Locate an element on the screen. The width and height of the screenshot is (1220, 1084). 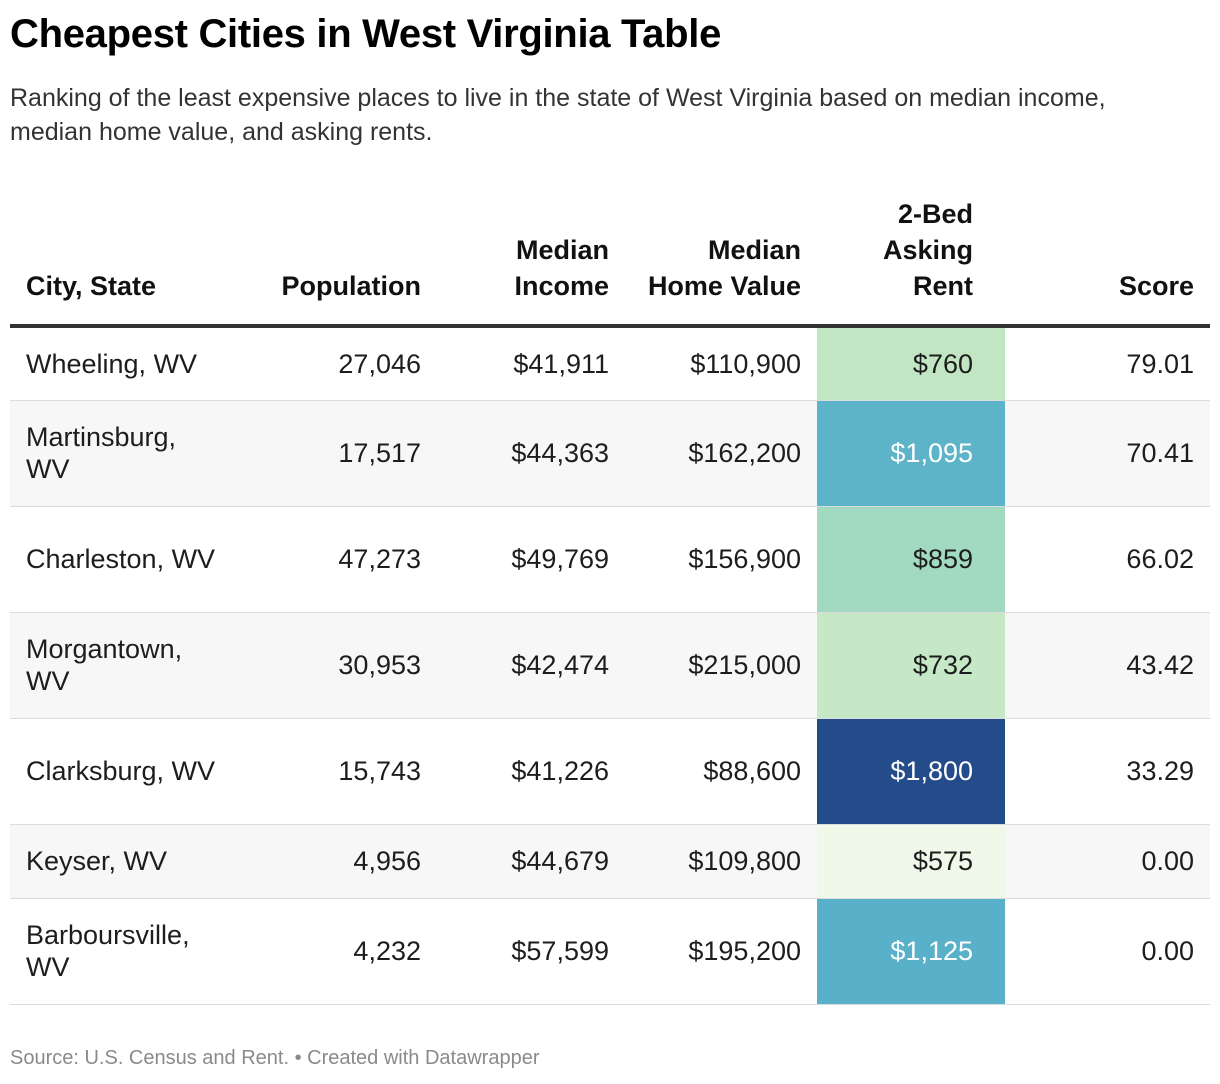
cell-rent: $1,095 is located at coordinates (911, 453).